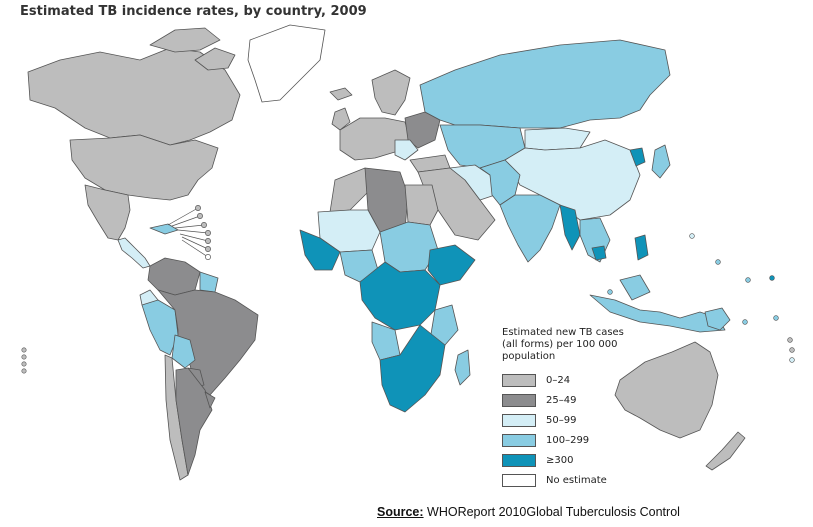 This screenshot has height=527, width=813. I want to click on region-mongolia, so click(557, 139).